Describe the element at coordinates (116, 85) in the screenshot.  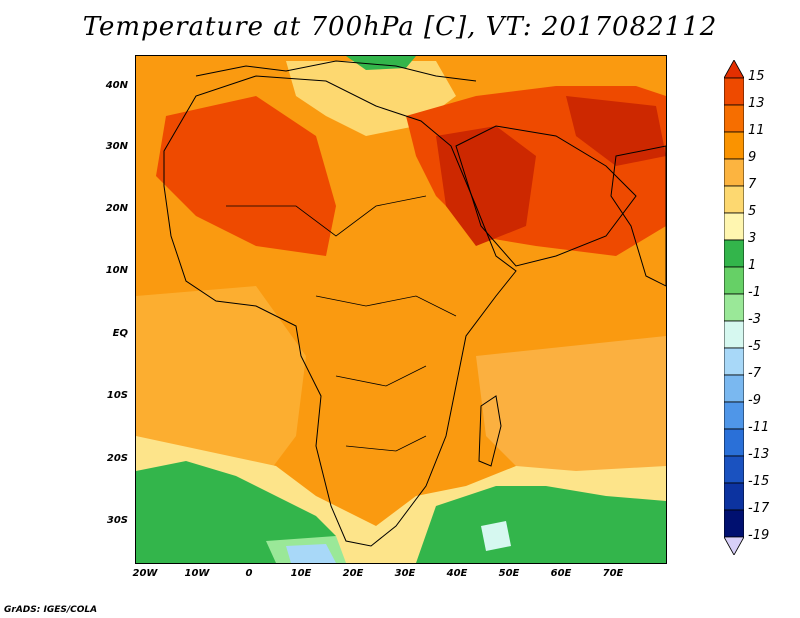
I see `lat-label-40n: 40N` at that location.